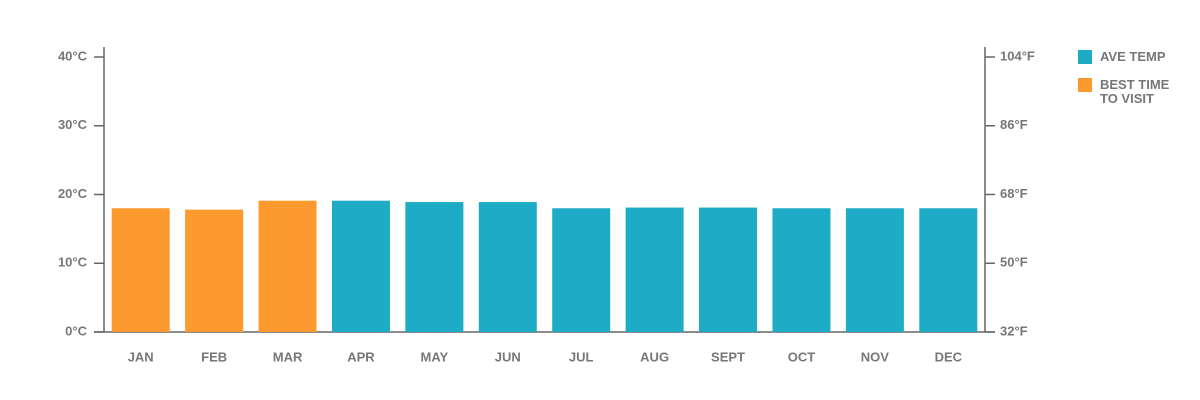  Describe the element at coordinates (654, 356) in the screenshot. I see `x-tick-label: AUG` at that location.